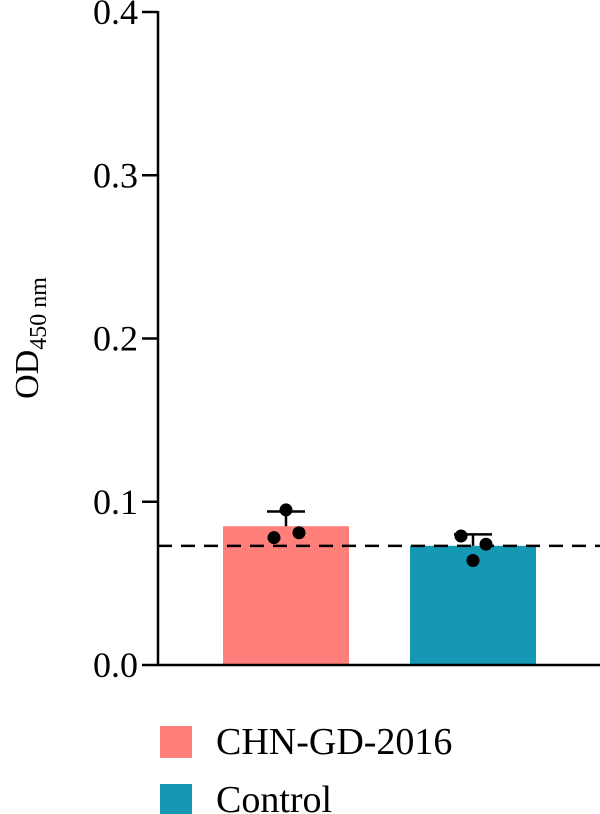  What do you see at coordinates (334, 742) in the screenshot?
I see `legend-label: CHN-GD-2016` at bounding box center [334, 742].